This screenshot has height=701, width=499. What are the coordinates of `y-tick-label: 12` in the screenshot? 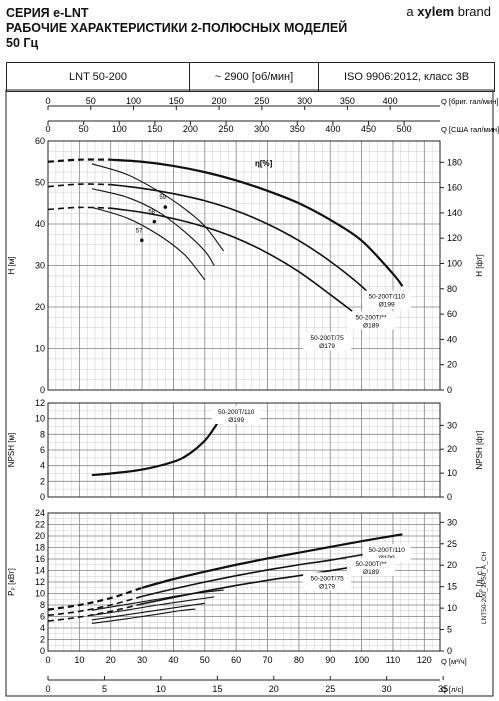 It's located at (40, 403).